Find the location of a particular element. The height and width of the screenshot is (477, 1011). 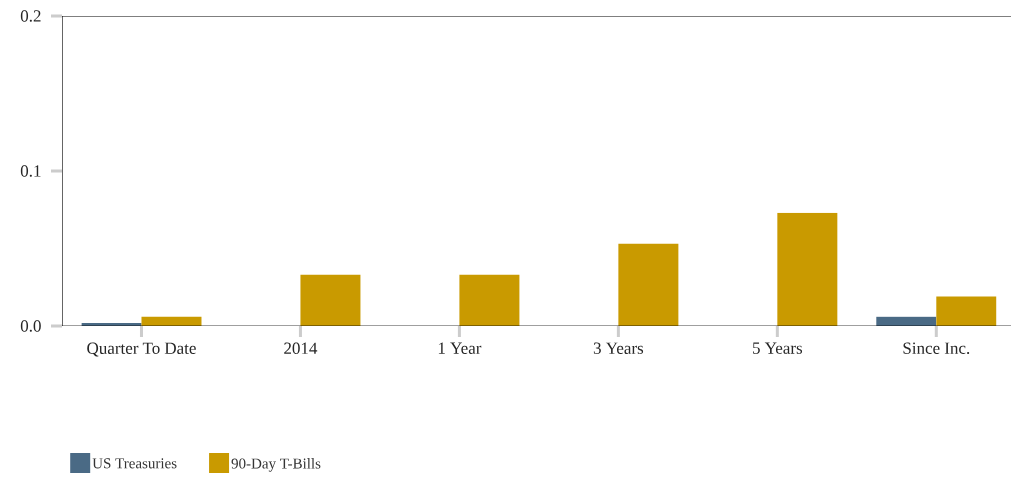

x-tick-label: Since Inc. is located at coordinates (936, 348).